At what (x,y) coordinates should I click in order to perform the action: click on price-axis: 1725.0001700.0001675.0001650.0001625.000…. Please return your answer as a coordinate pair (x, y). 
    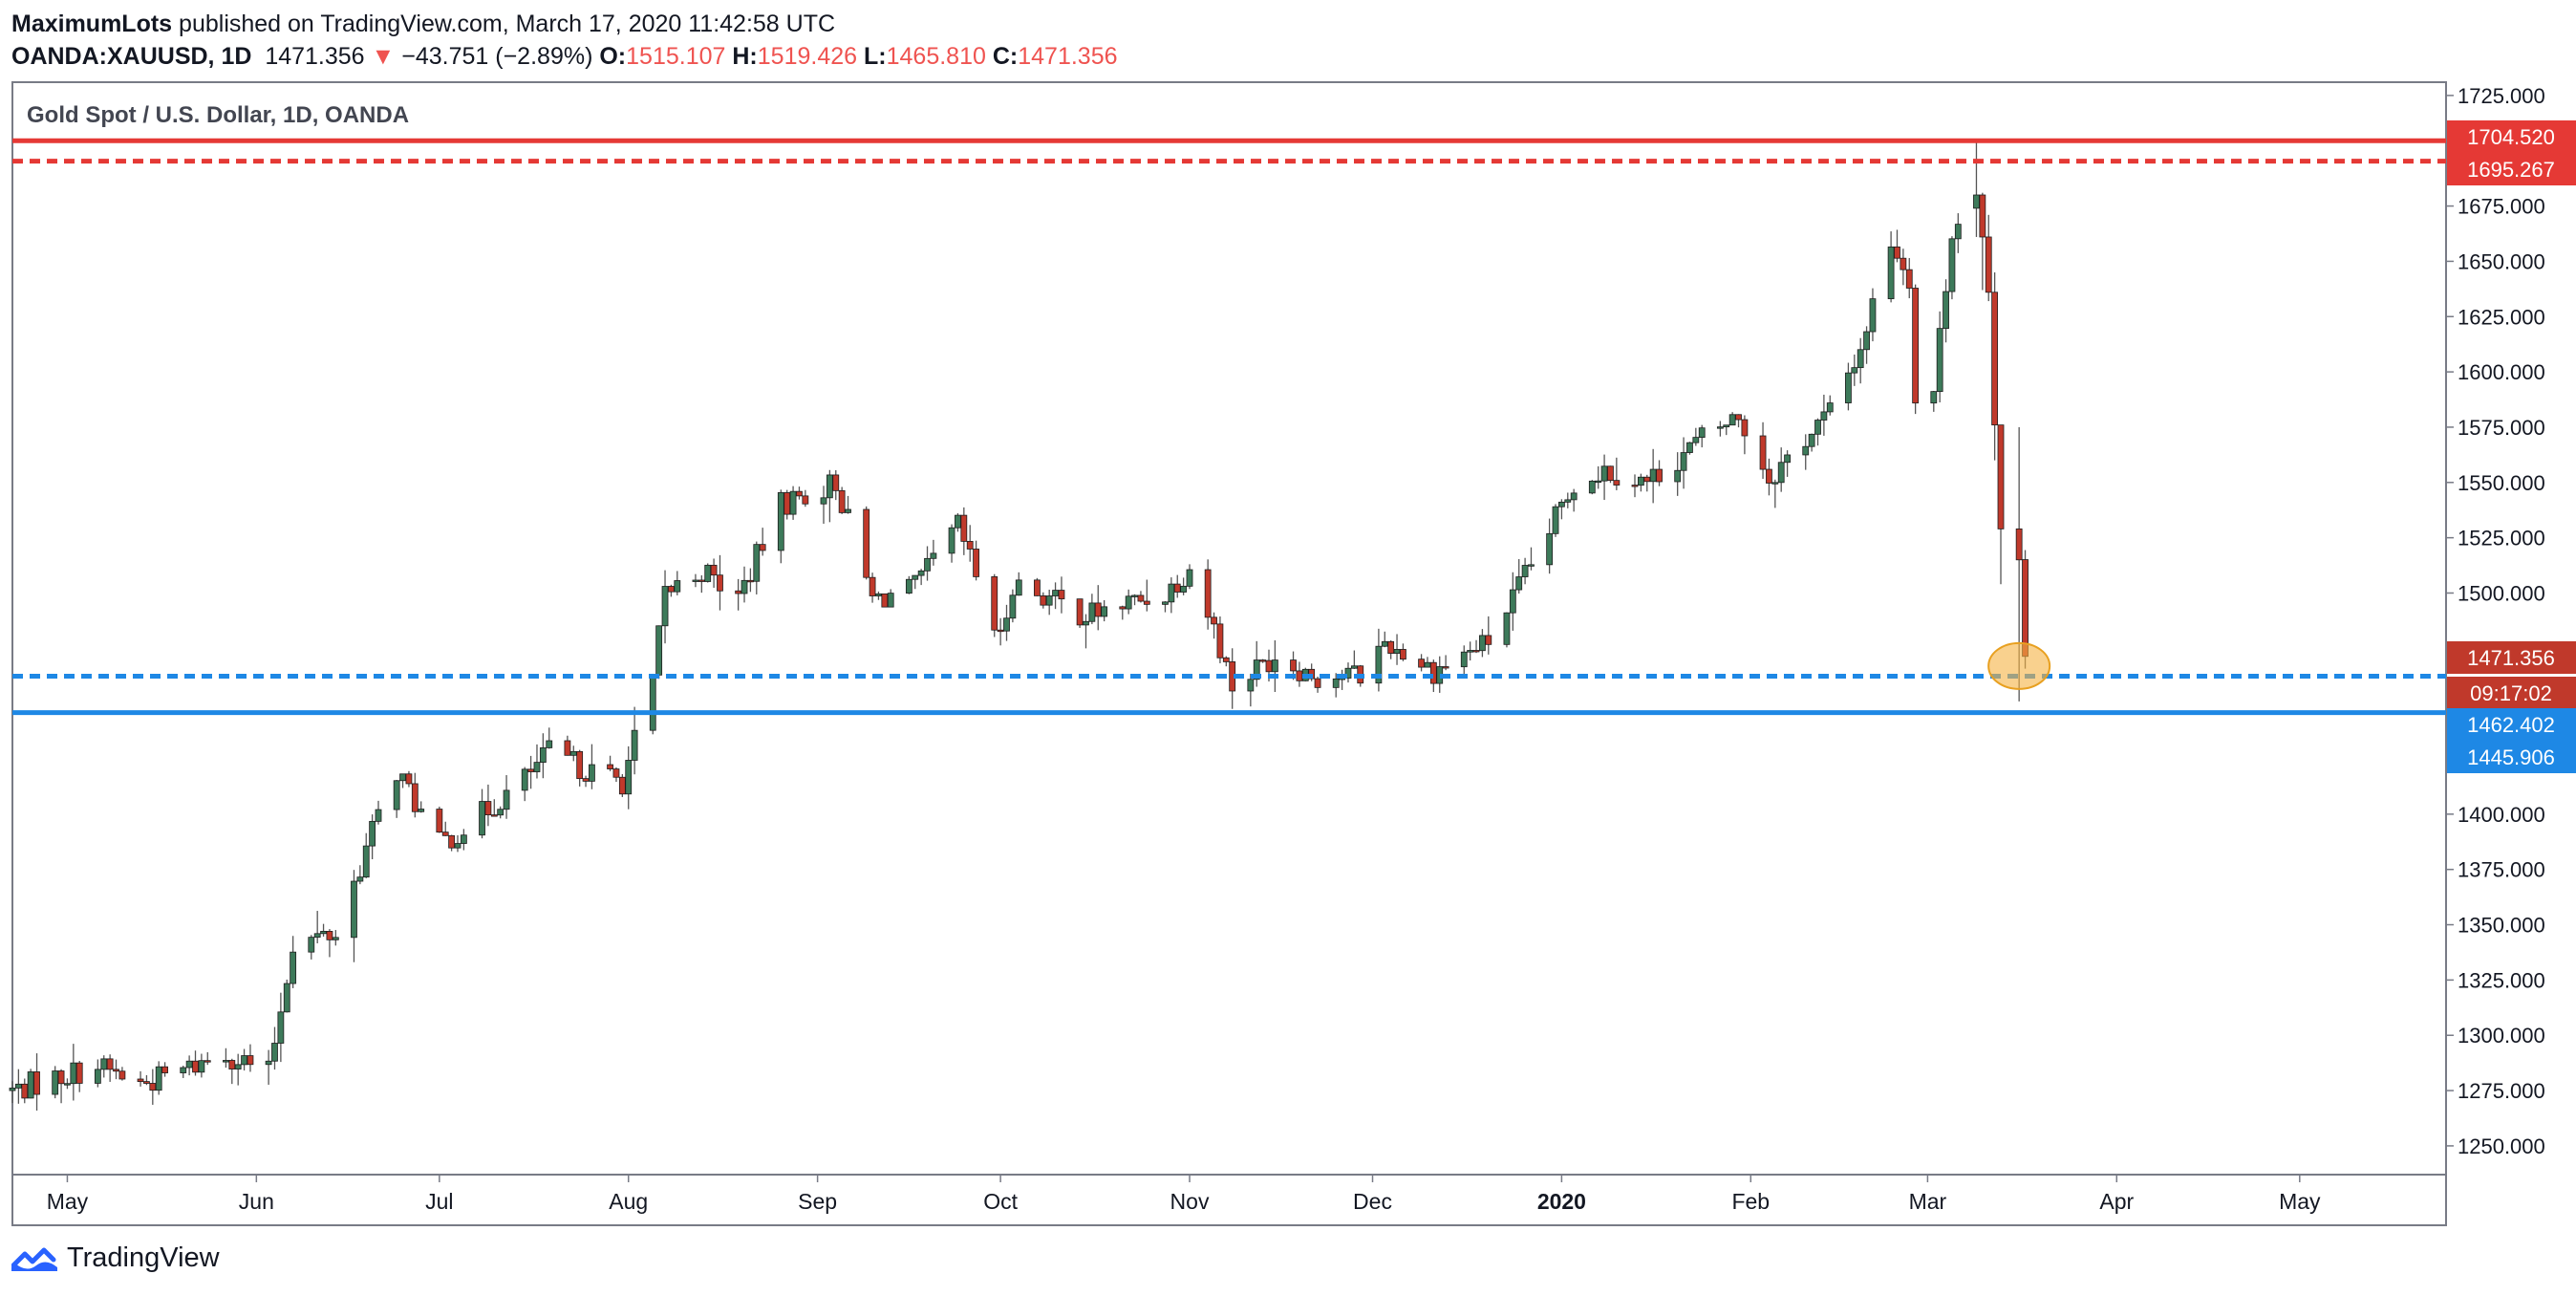
    Looking at the image, I should click on (2495, 621).